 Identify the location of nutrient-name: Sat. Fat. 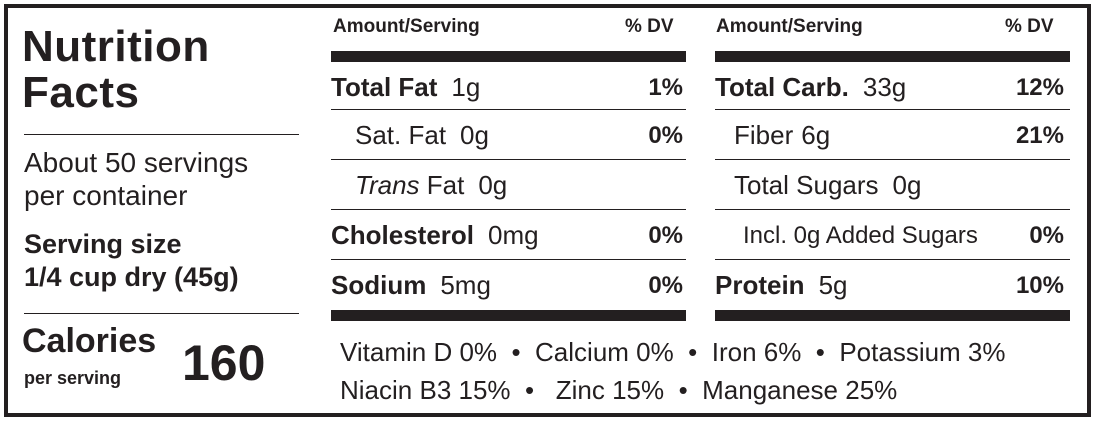
(401, 135).